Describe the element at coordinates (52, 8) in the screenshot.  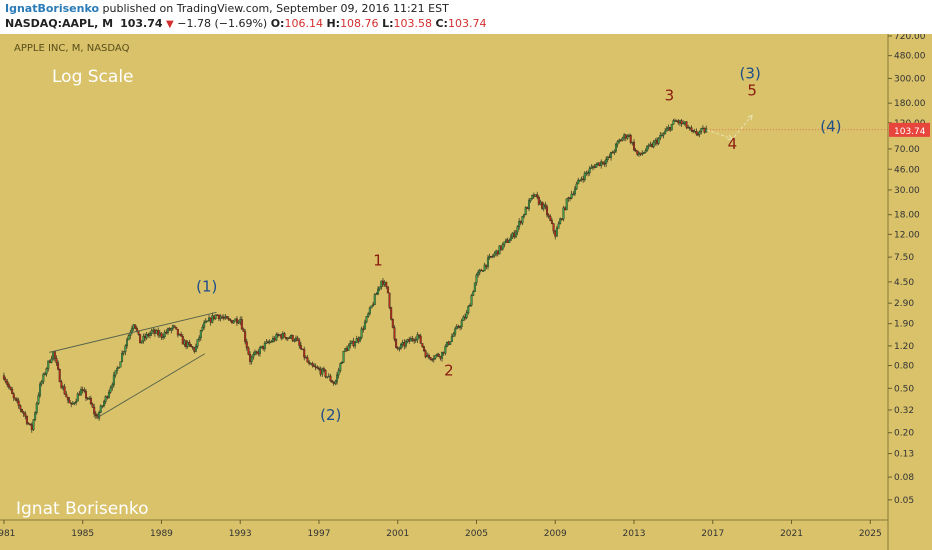
I see `author-link: IgnatBorisenko` at that location.